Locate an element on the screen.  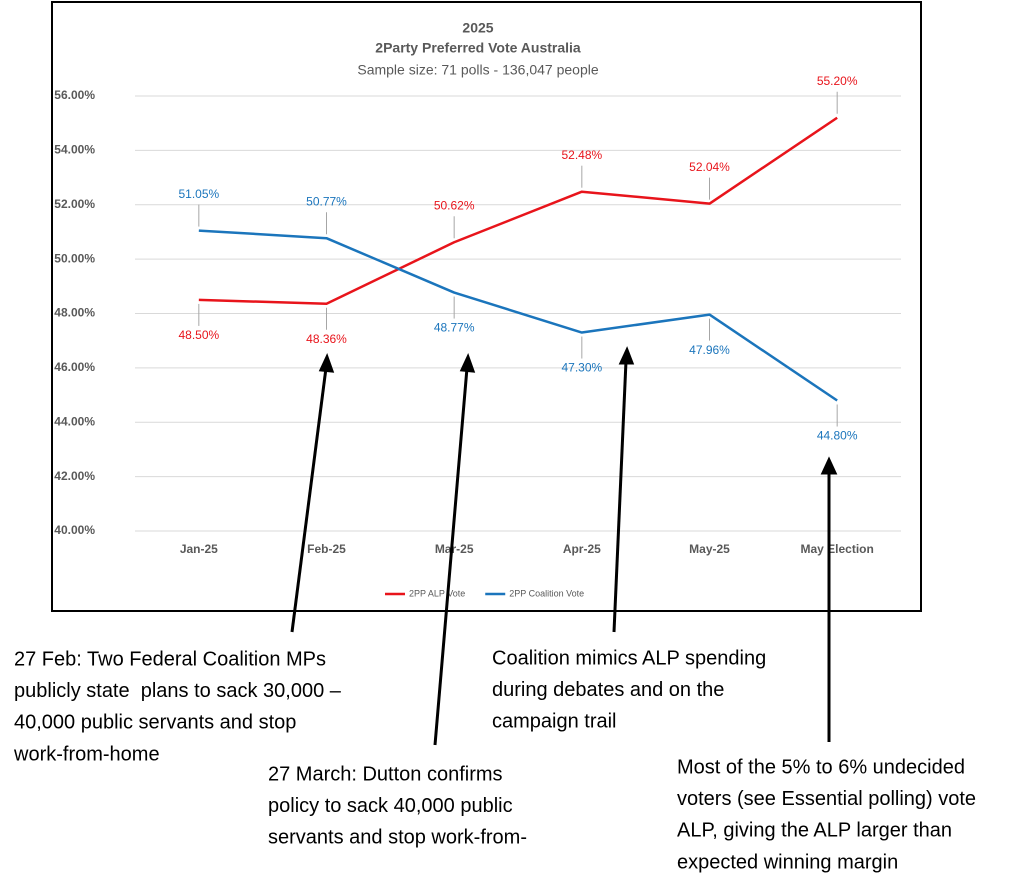
annotation-line: Coalition mimics ALP spending is located at coordinates (629, 658).